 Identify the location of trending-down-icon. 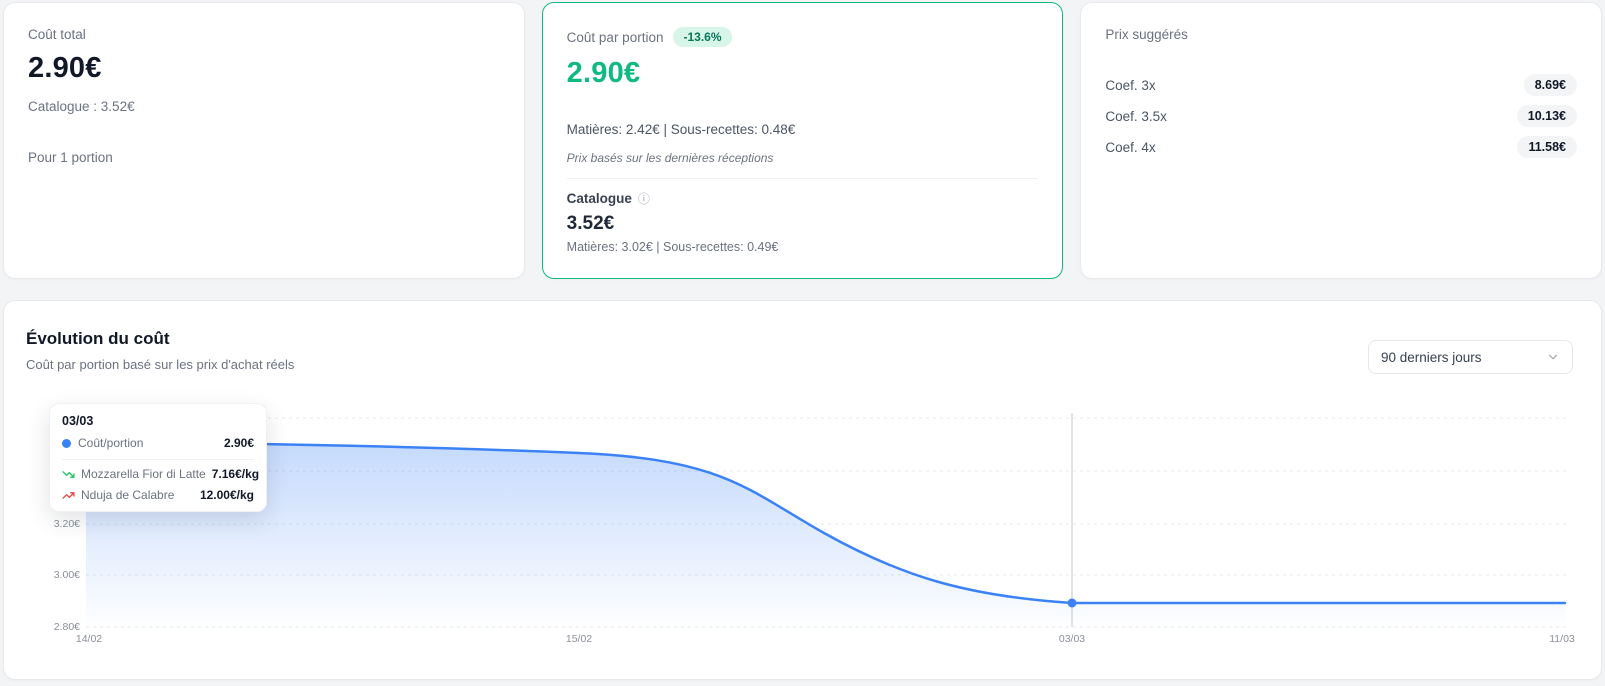
(68, 474).